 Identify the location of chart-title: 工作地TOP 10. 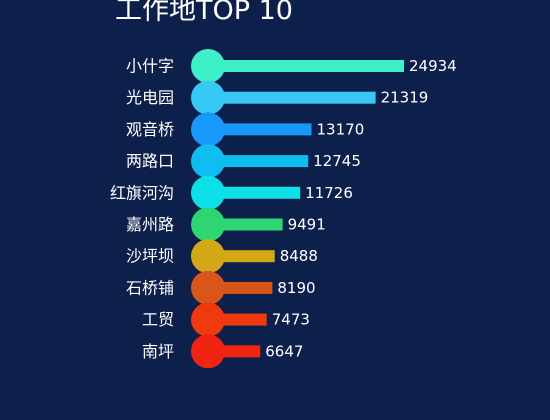
(204, 13).